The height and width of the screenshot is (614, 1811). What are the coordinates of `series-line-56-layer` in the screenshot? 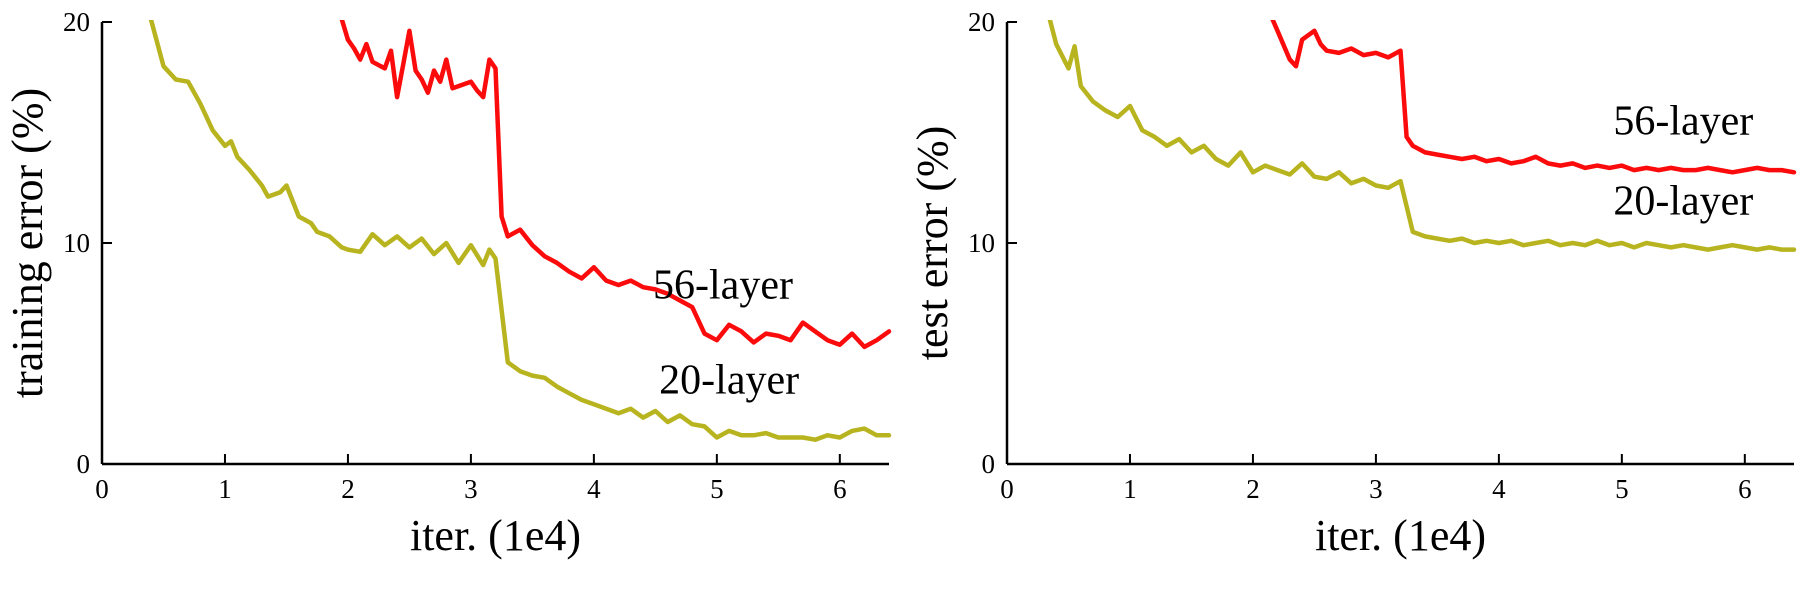 It's located at (1533, 97).